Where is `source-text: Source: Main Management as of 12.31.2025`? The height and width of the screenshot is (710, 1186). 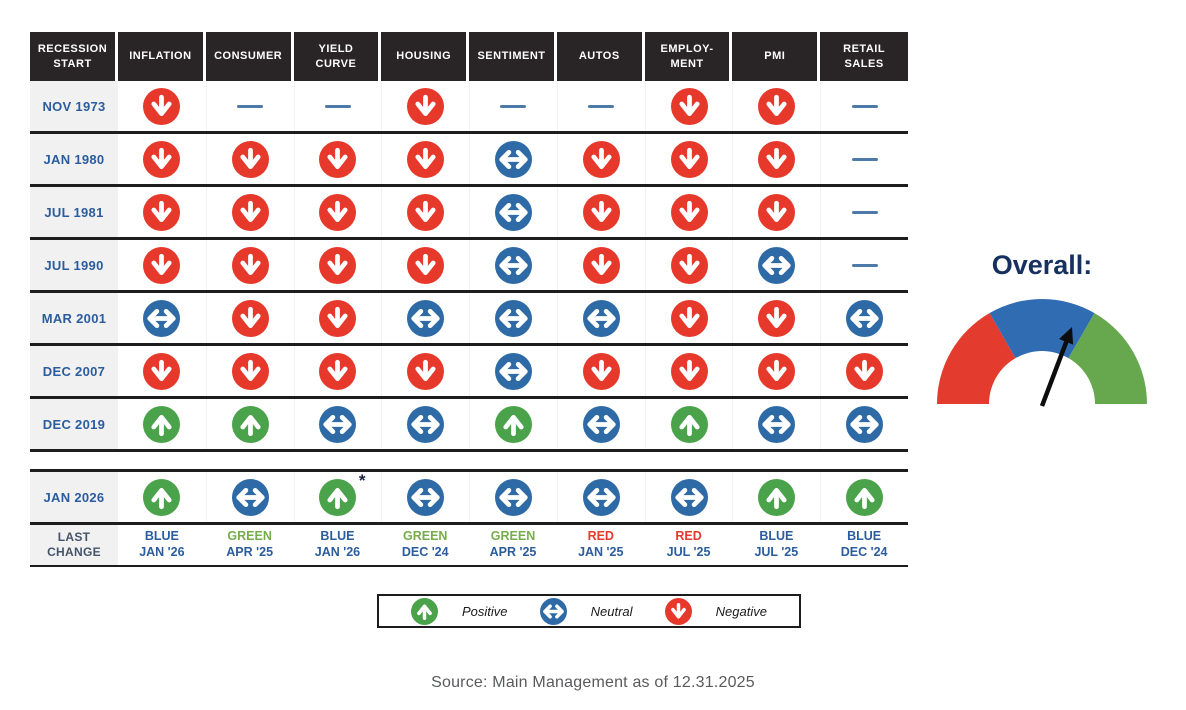
source-text: Source: Main Management as of 12.31.2025 is located at coordinates (593, 682).